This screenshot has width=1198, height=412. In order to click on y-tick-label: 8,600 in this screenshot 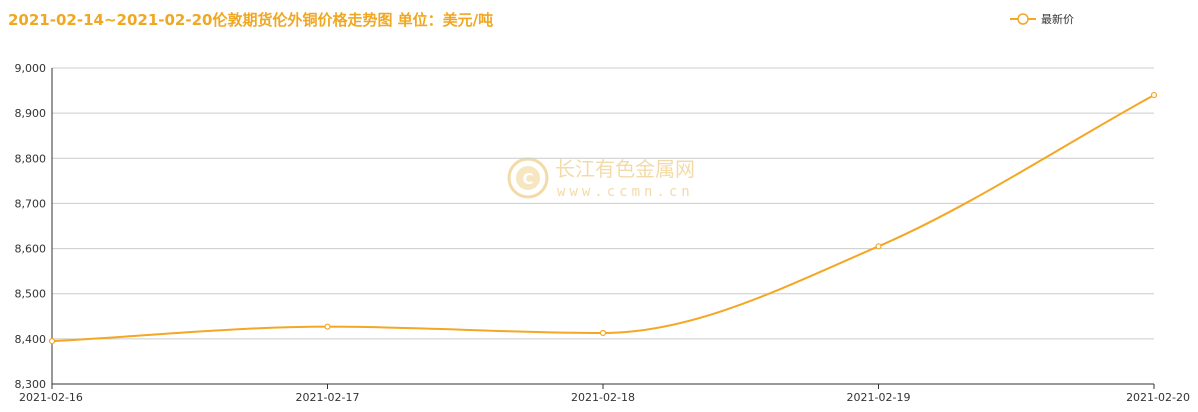, I will do `click(31, 249)`.